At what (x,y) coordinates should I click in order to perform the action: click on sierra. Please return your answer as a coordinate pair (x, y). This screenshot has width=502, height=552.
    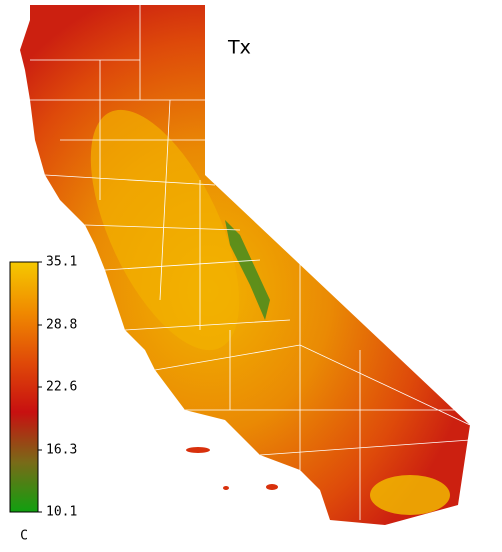
    Looking at the image, I should click on (247, 270).